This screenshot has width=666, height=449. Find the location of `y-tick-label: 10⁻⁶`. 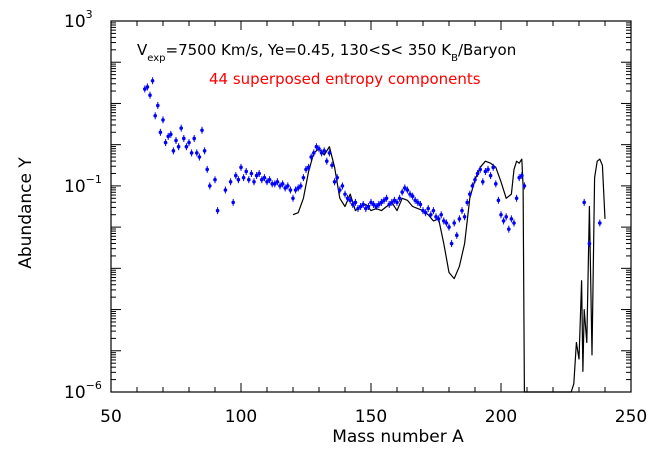

y-tick-label: 10⁻⁶ is located at coordinates (83, 391).